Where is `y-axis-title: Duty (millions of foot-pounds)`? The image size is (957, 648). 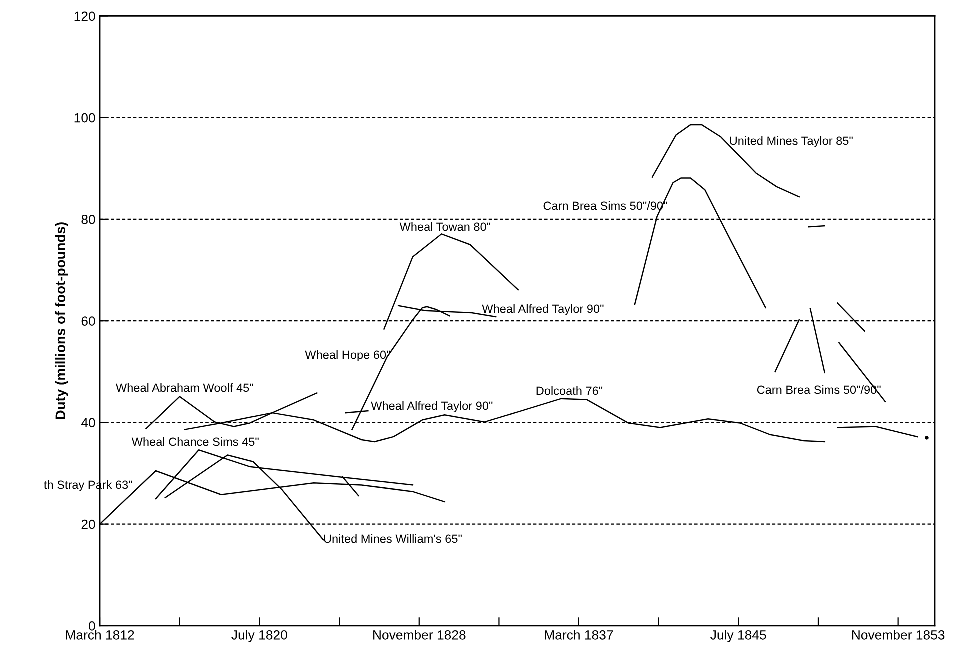 y-axis-title: Duty (millions of foot-pounds) is located at coordinates (61, 321).